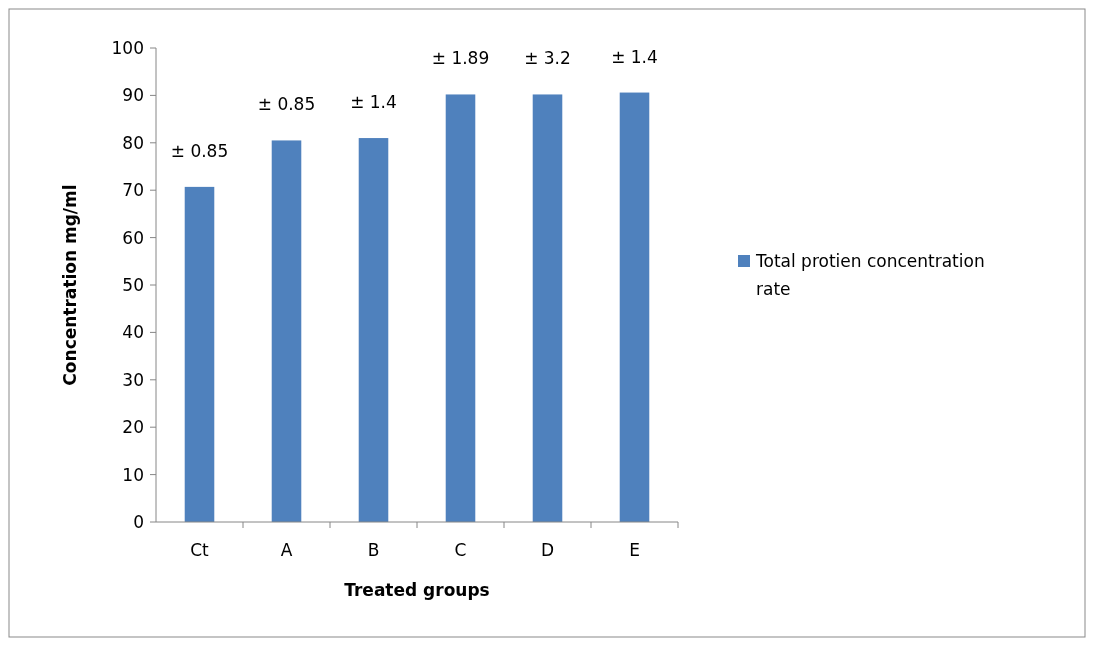  I want to click on x-tick-label: Ct, so click(200, 550).